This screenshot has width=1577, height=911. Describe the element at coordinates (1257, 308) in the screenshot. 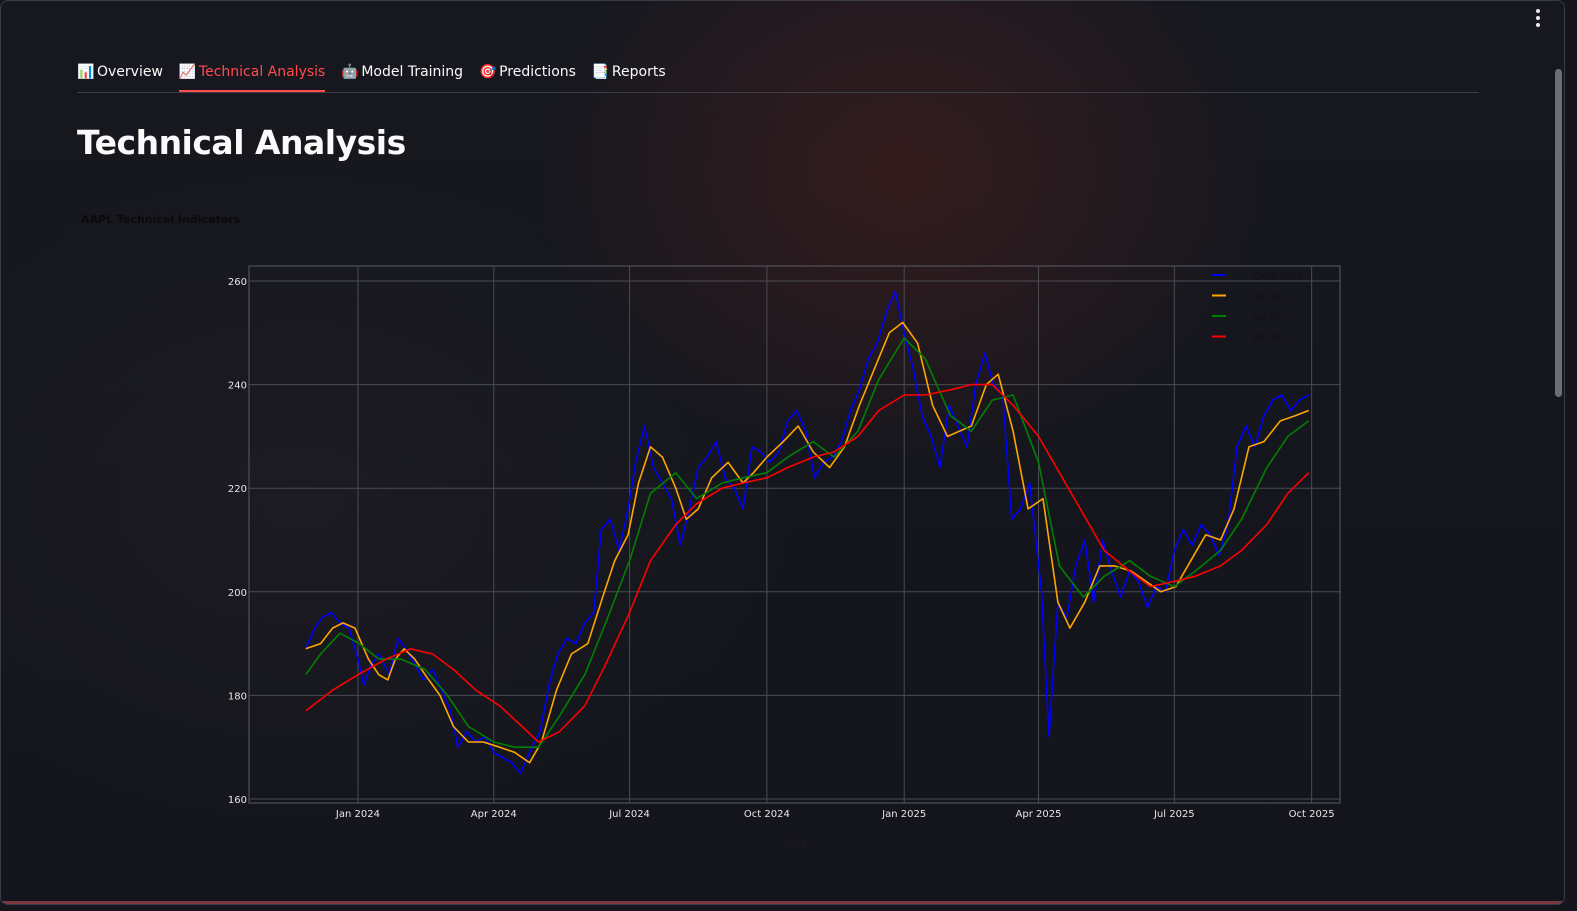

I see `chart-legend: Close Price MA 10 MA 20 MA 50` at that location.